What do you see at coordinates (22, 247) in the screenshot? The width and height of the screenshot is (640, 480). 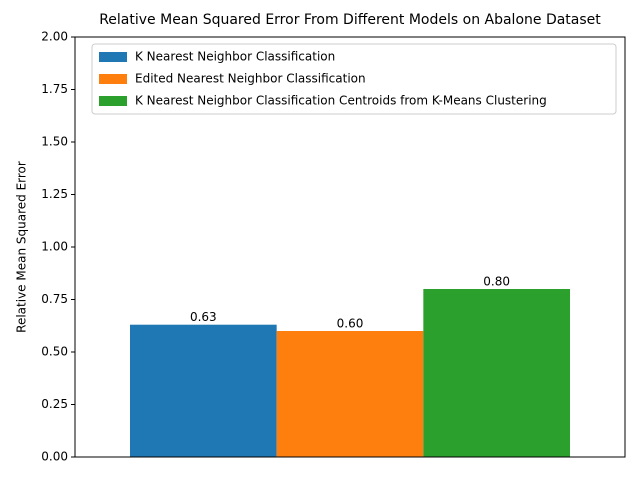 I see `y-axis-label: Relative Mean Squared Error` at bounding box center [22, 247].